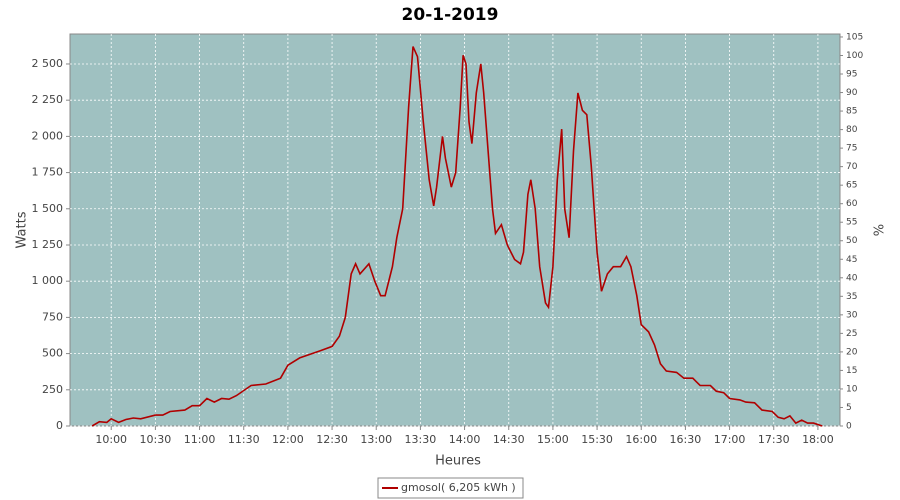 The height and width of the screenshot is (500, 900). What do you see at coordinates (851, 223) in the screenshot?
I see `y2-tick-label: 55` at bounding box center [851, 223].